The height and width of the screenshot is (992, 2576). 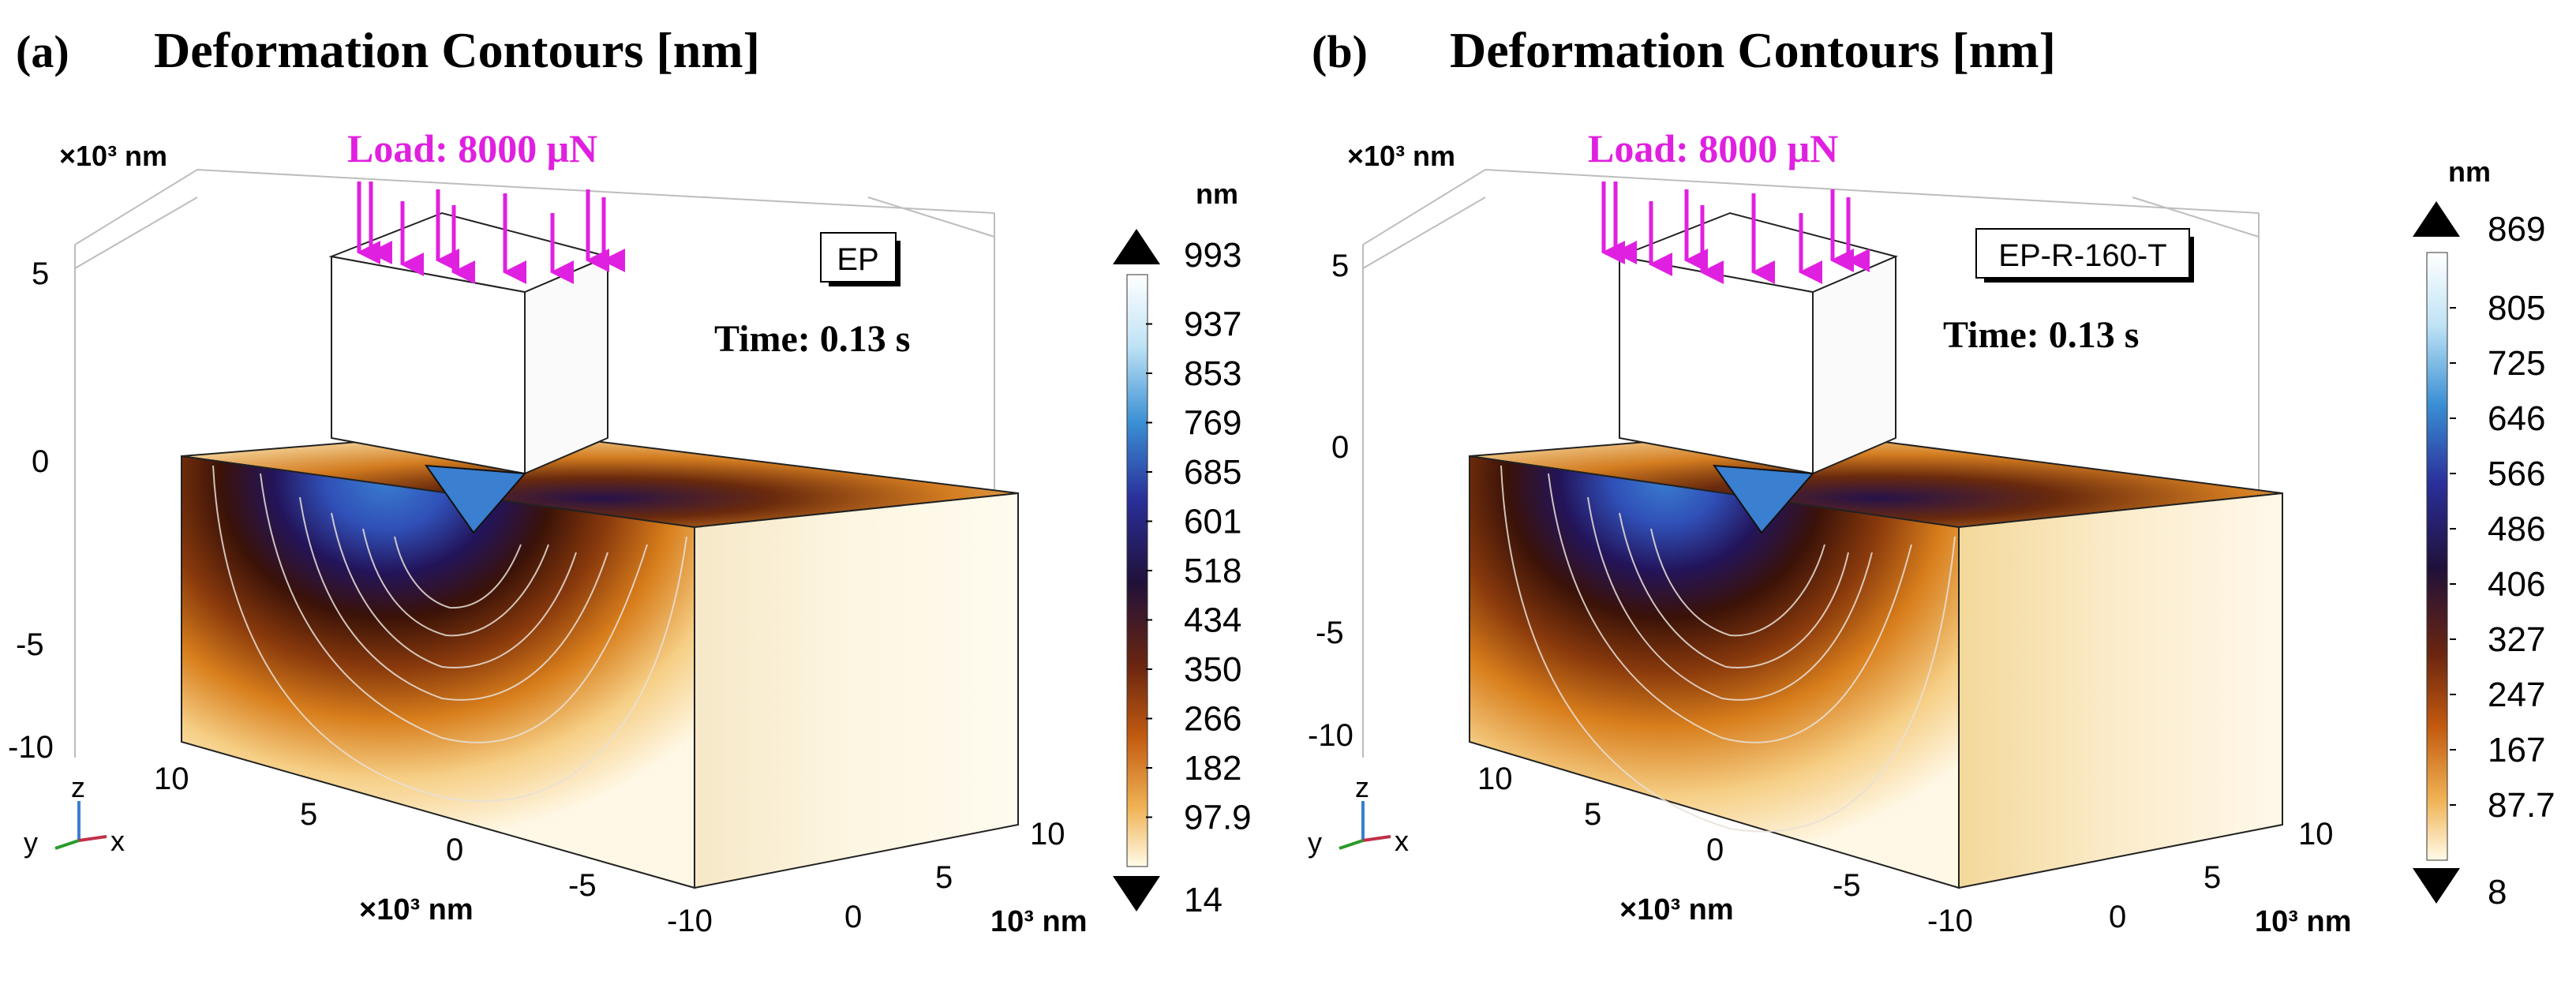 I want to click on colorbar-max: 993, so click(x=1212, y=255).